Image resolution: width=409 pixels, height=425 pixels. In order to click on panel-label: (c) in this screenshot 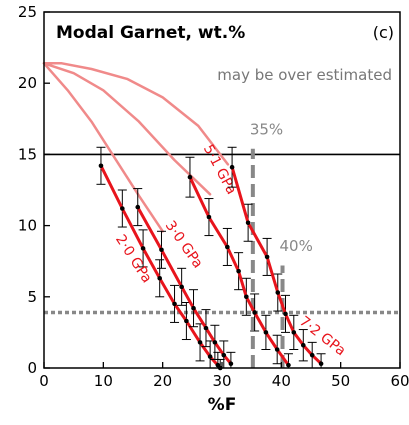, I will do `click(383, 32)`.